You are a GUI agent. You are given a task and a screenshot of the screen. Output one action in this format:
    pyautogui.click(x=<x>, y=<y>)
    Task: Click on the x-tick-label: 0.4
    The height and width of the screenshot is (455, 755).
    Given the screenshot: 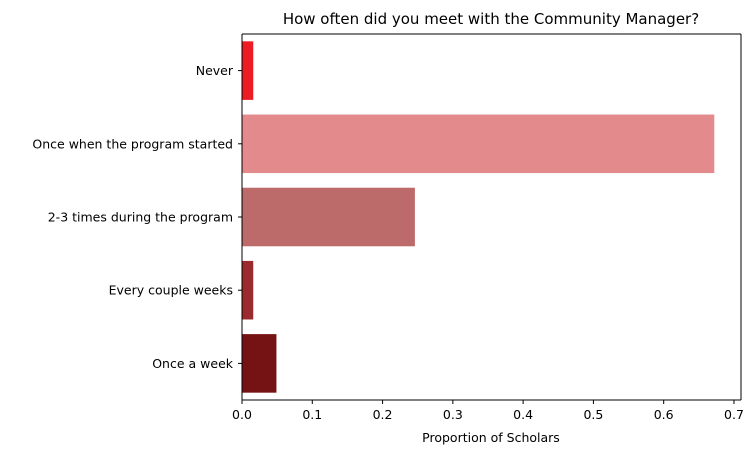 What is the action you would take?
    pyautogui.click(x=523, y=414)
    